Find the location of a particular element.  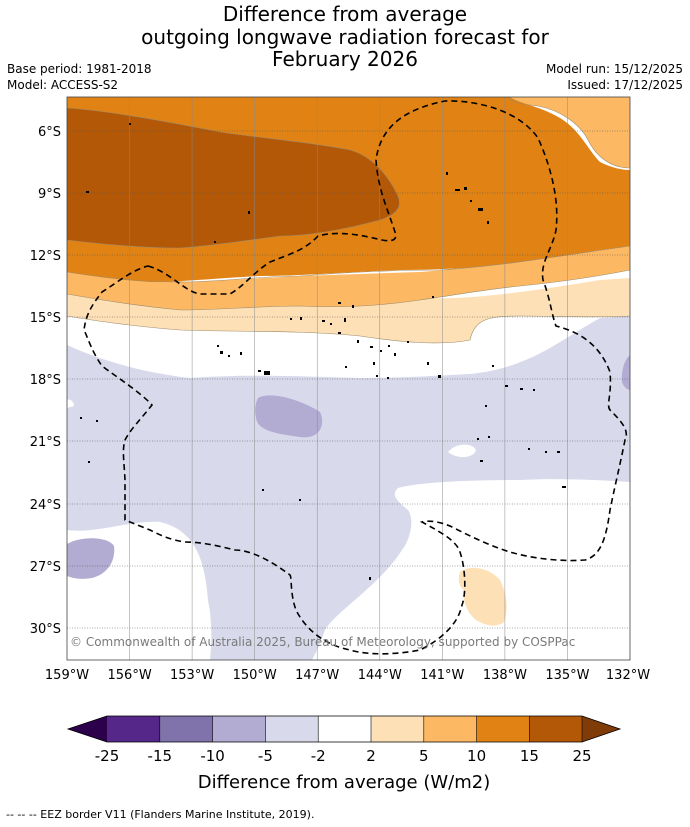

y-tick-label: 15°S is located at coordinates (45, 318).